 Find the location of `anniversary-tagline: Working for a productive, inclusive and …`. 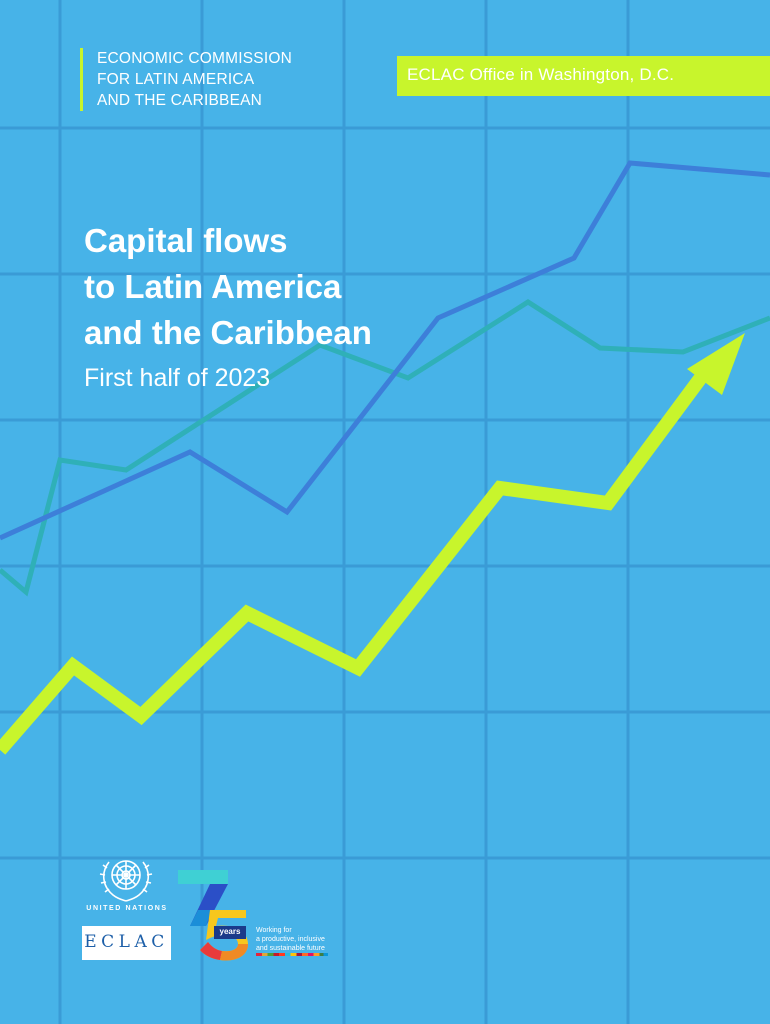

anniversary-tagline: Working for a productive, inclusive and … is located at coordinates (290, 939).